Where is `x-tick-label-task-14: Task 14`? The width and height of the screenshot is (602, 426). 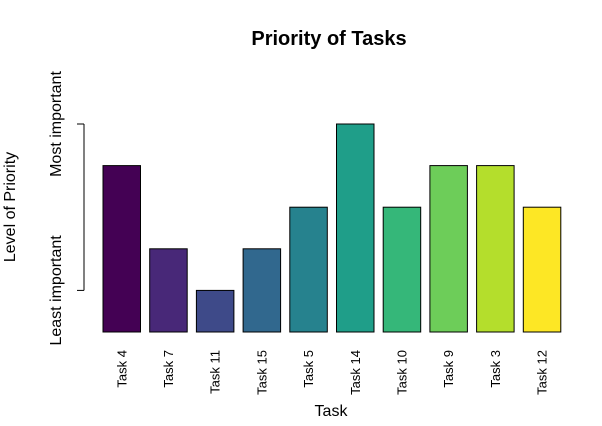
x-tick-label-task-14: Task 14 is located at coordinates (355, 372).